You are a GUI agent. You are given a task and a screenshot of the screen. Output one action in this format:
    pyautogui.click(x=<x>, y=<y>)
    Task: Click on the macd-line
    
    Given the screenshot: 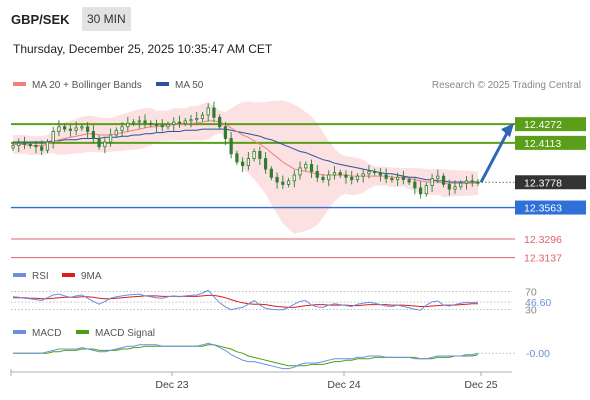 What is the action you would take?
    pyautogui.click(x=246, y=356)
    